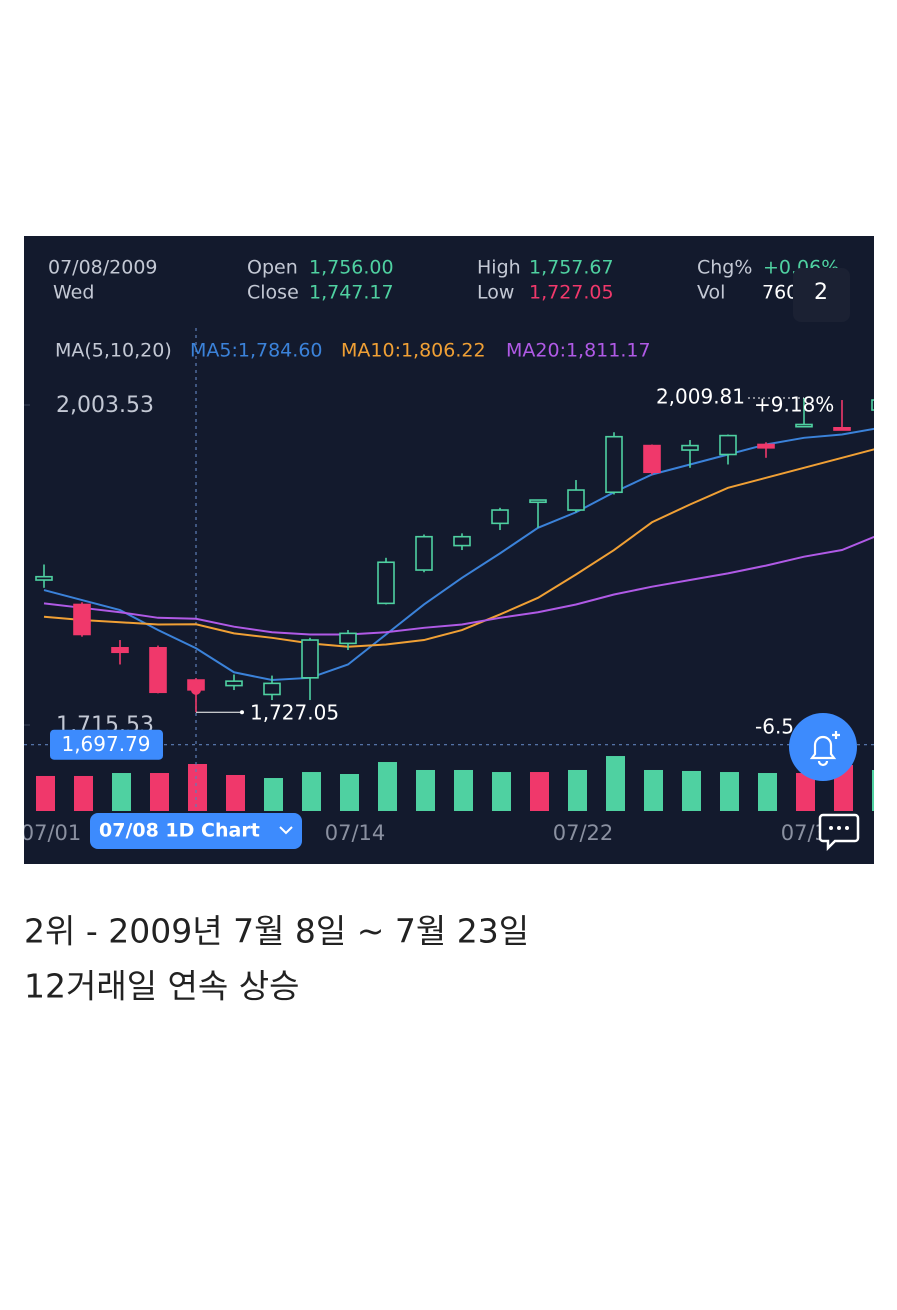  Describe the element at coordinates (839, 832) in the screenshot. I see `chat-button` at that location.